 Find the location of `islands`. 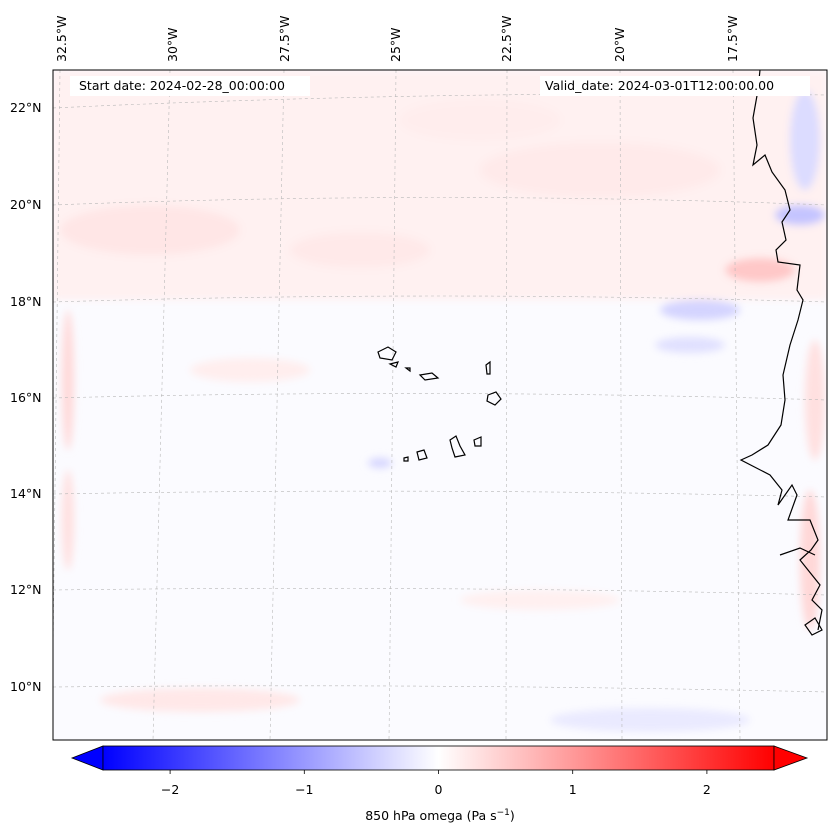

islands is located at coordinates (439, 404).